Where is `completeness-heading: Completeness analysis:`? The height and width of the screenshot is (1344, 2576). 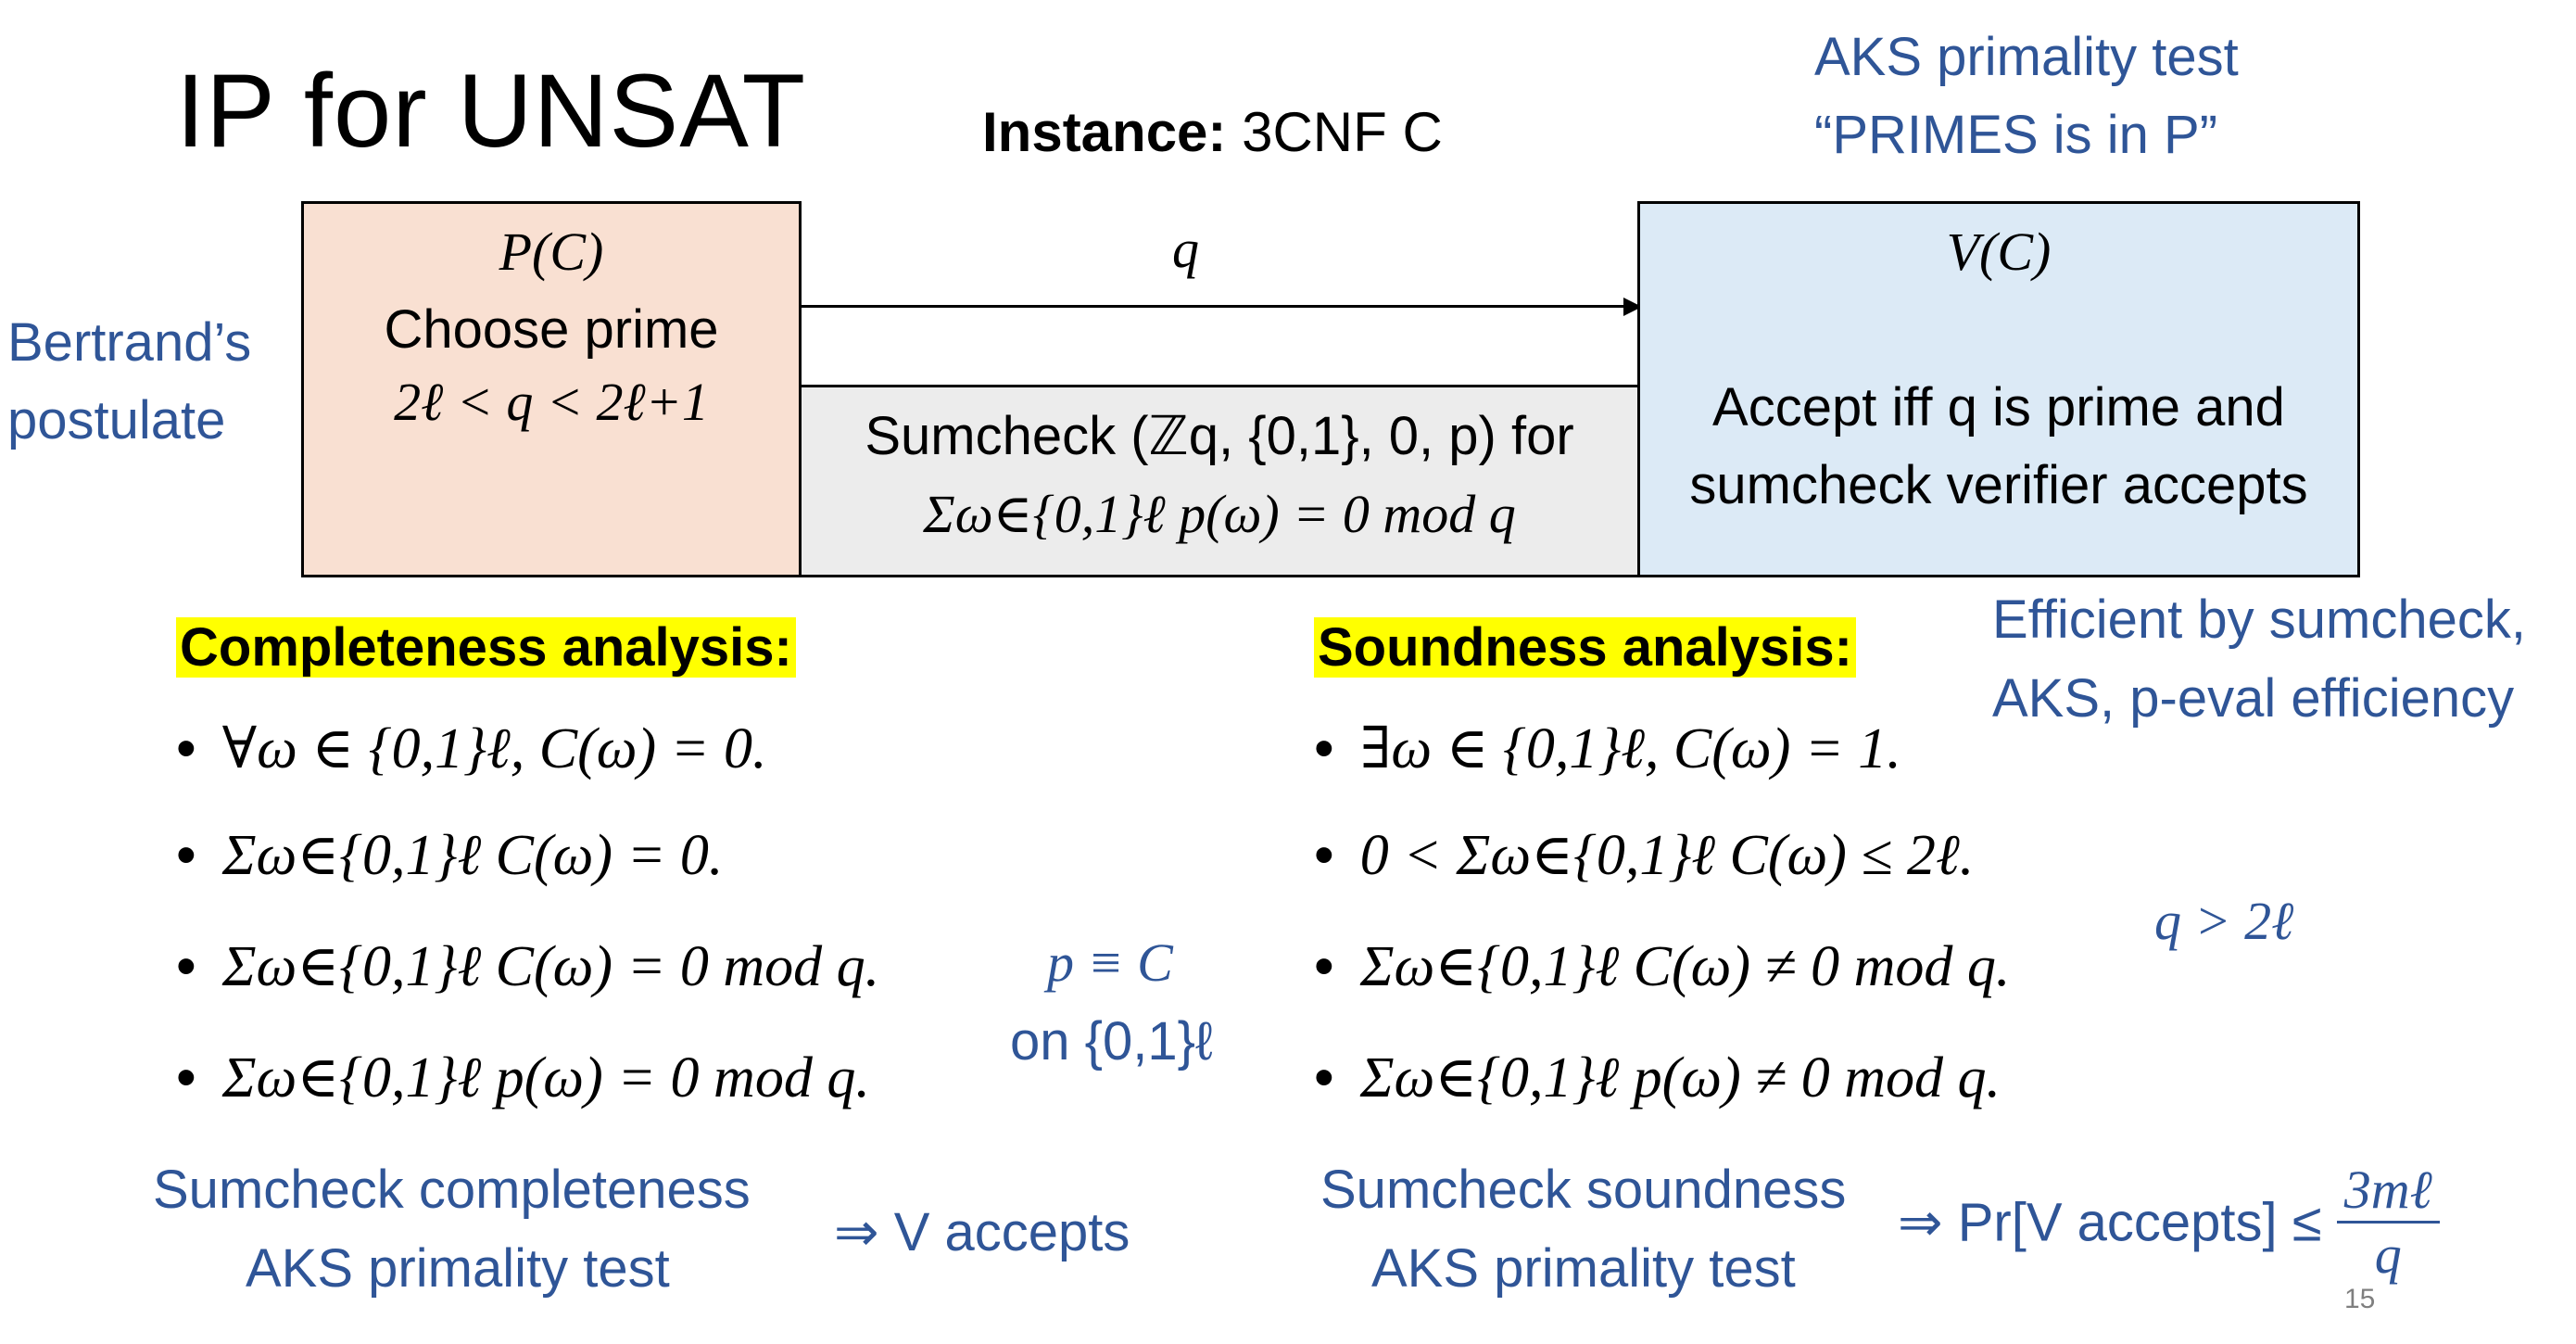 completeness-heading: Completeness analysis: is located at coordinates (486, 648).